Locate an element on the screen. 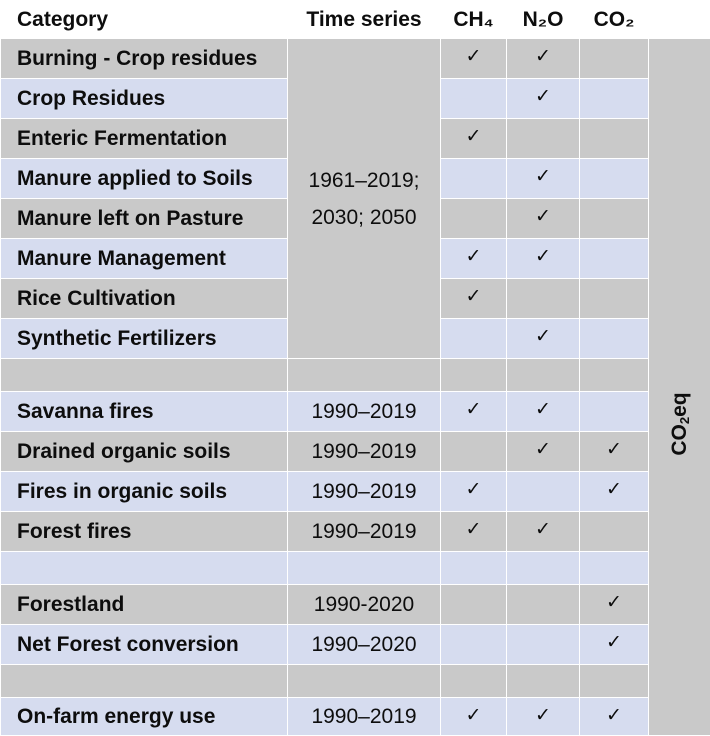 The width and height of the screenshot is (710, 736). category-cell: Drained organic soils is located at coordinates (144, 452).